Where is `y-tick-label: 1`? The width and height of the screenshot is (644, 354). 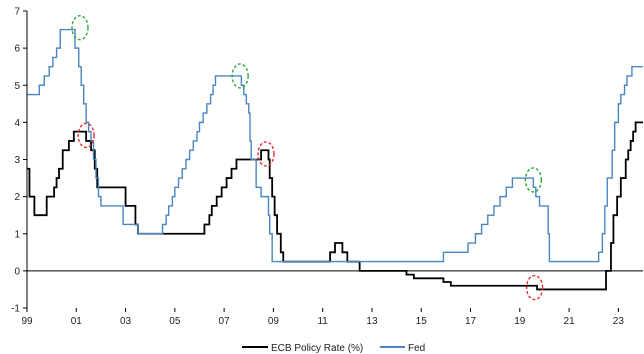
y-tick-label: 1 is located at coordinates (17, 234).